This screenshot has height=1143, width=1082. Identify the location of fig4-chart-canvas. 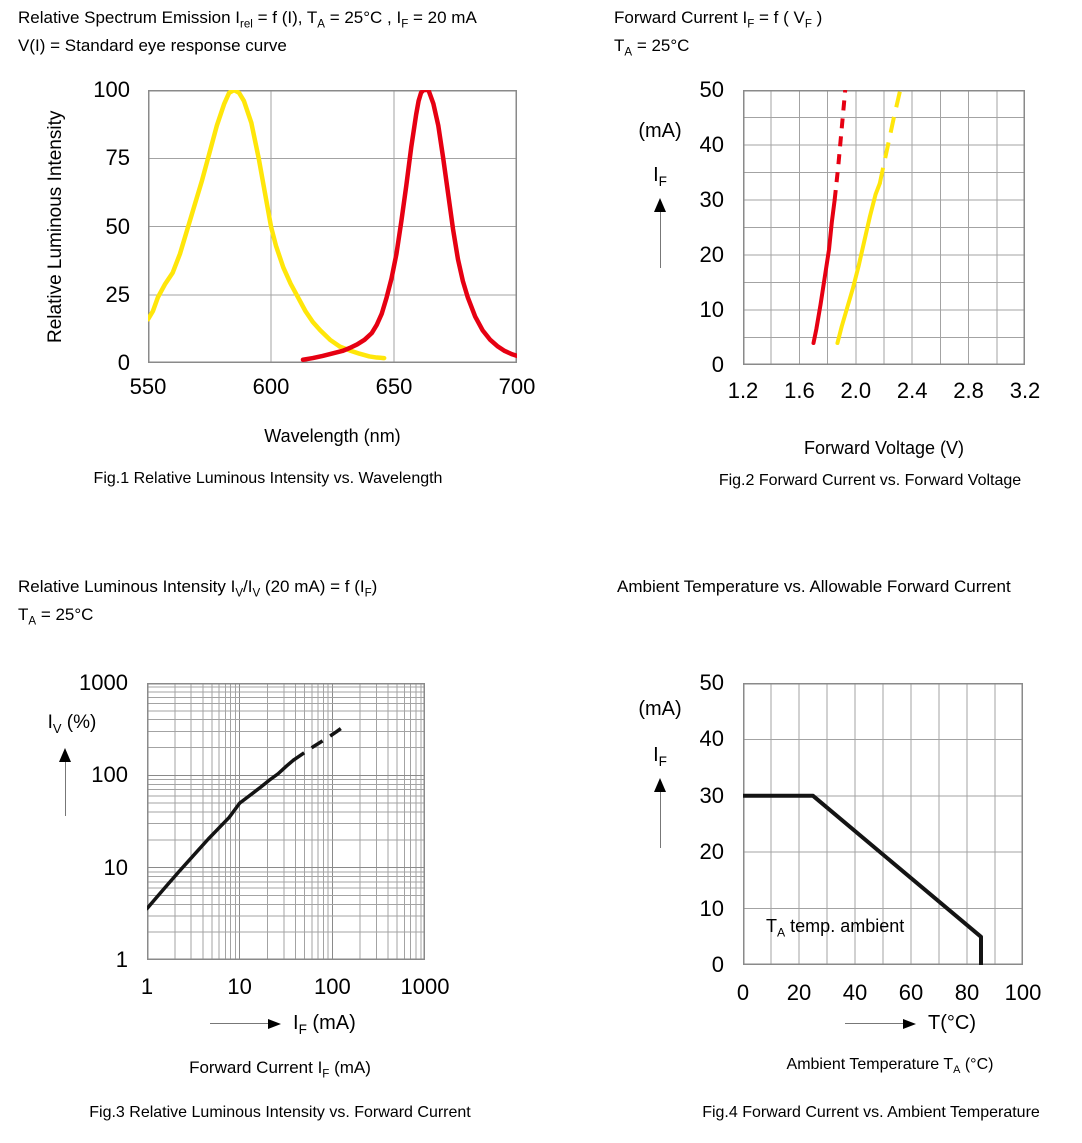
(883, 824).